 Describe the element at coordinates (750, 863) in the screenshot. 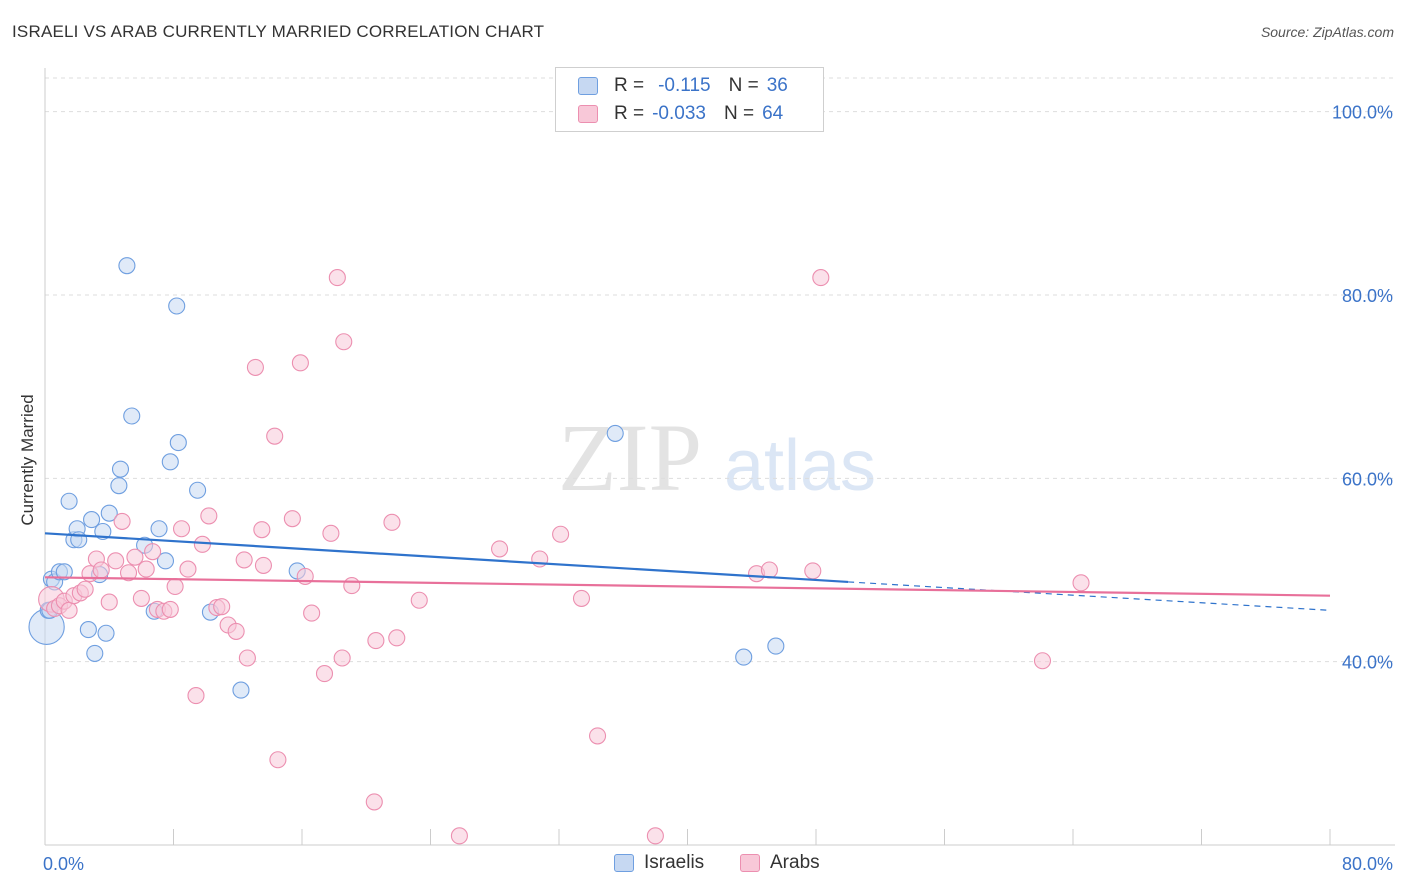

I see `arabs-legend-swatch` at that location.